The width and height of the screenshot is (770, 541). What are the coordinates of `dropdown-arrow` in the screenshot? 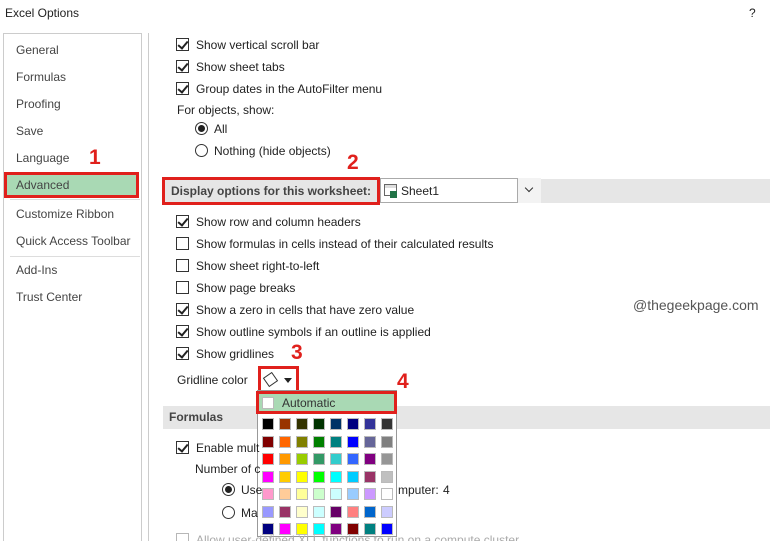 It's located at (529, 190).